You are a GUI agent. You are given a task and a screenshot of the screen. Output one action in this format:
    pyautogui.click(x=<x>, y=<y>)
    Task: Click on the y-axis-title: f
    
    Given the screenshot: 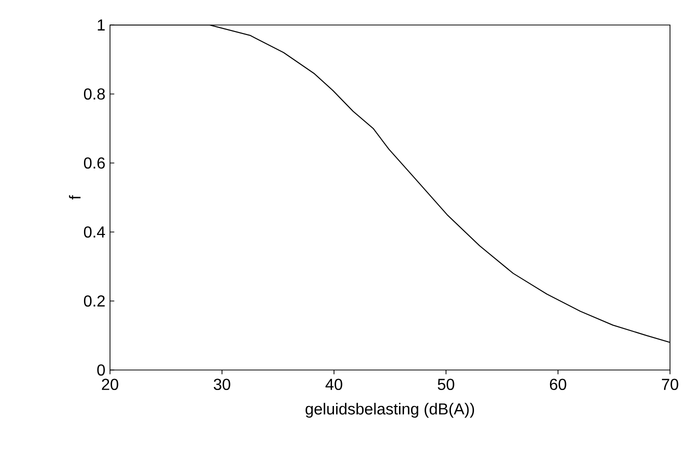 What is the action you would take?
    pyautogui.click(x=74, y=197)
    